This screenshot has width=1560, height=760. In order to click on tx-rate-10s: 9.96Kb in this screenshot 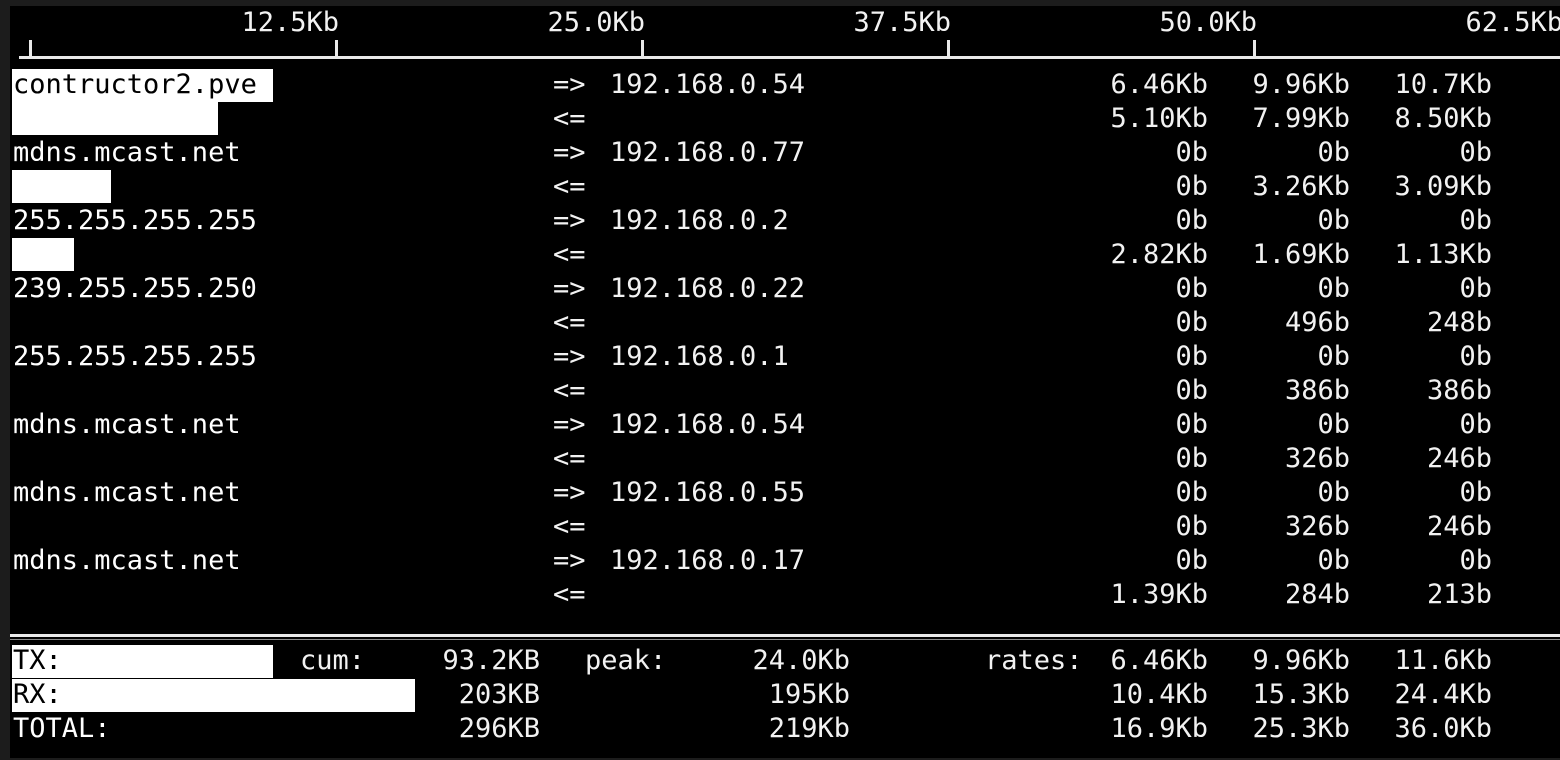, I will do `click(1301, 84)`.